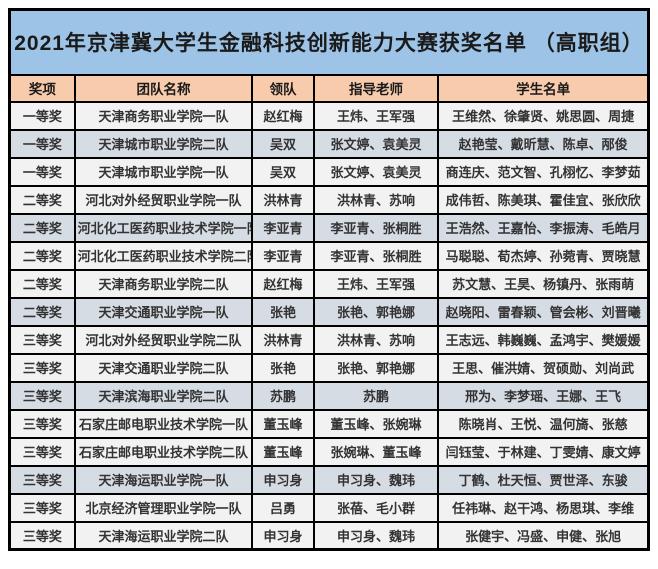 Image resolution: width=658 pixels, height=569 pixels. What do you see at coordinates (163, 367) in the screenshot?
I see `cell-team: 天津交通职业学院二队` at bounding box center [163, 367].